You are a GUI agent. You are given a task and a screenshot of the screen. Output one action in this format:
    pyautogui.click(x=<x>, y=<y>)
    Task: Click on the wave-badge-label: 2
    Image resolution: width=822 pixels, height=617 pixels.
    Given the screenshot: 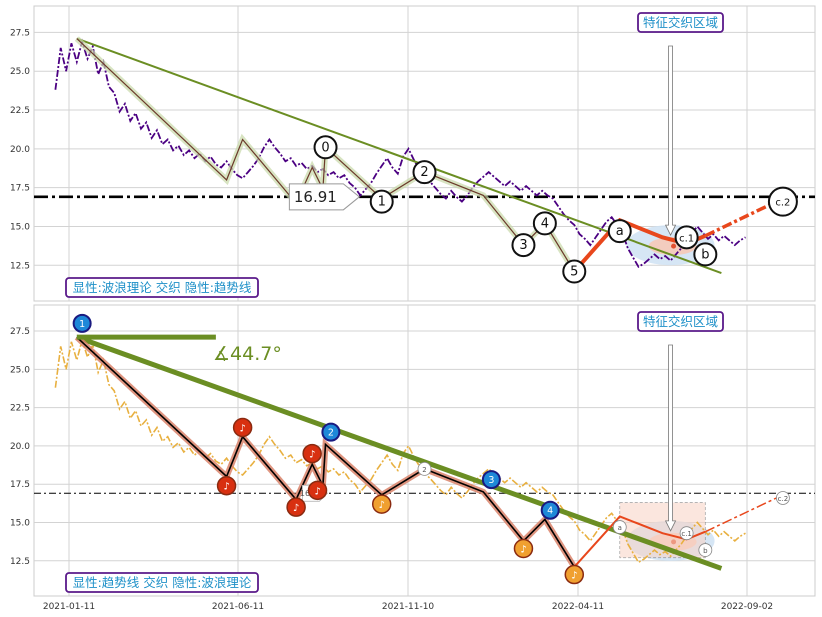 What is the action you would take?
    pyautogui.click(x=331, y=433)
    